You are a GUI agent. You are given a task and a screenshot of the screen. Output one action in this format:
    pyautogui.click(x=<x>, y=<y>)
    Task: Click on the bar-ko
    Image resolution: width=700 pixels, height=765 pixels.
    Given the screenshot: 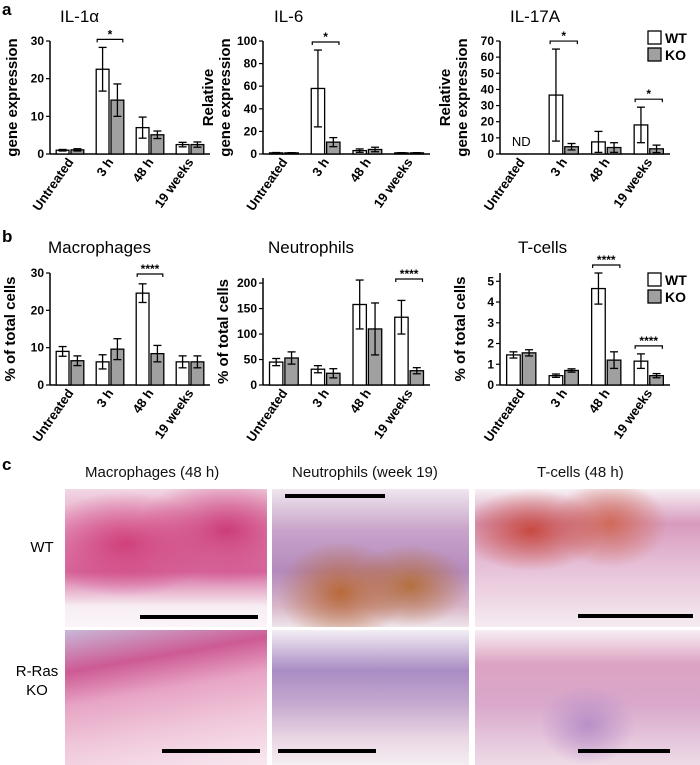 What is the action you would take?
    pyautogui.click(x=529, y=369)
    